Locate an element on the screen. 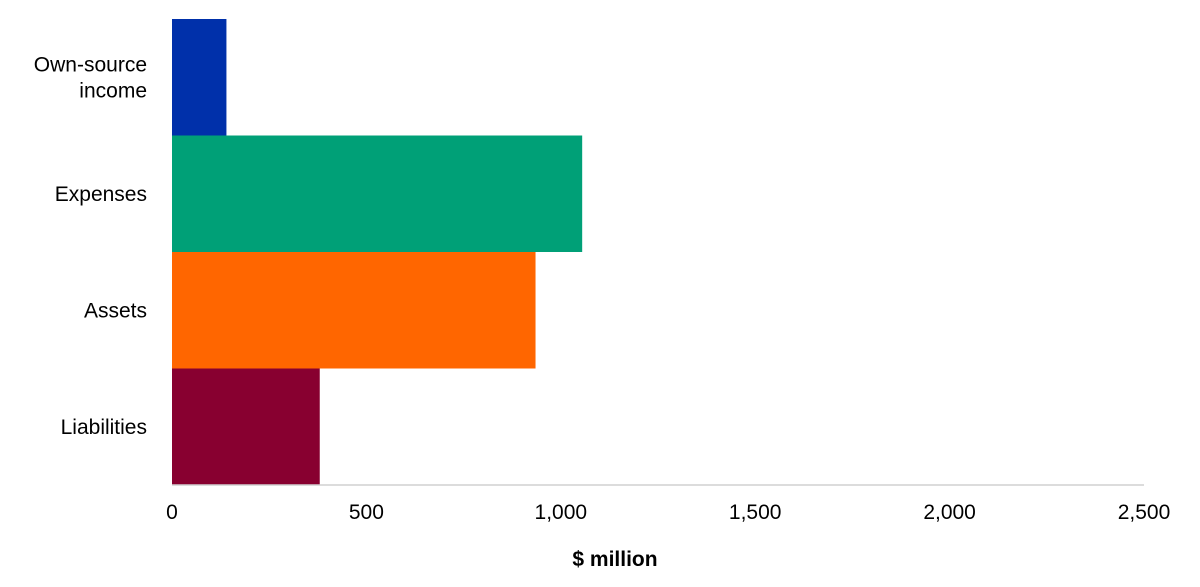 Image resolution: width=1200 pixels, height=587 pixels. x-tick-label: 500 is located at coordinates (366, 512).